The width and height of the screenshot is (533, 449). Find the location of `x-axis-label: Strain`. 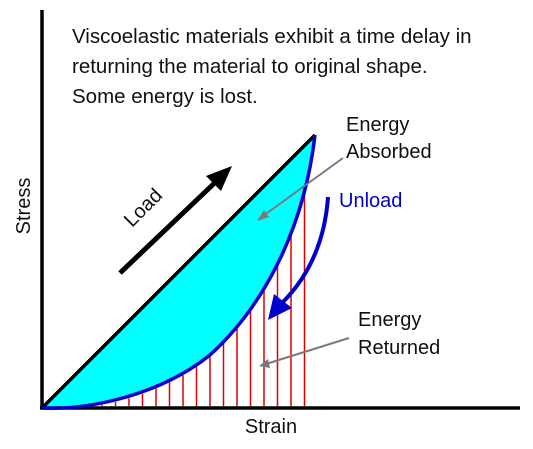

x-axis-label: Strain is located at coordinates (271, 427).